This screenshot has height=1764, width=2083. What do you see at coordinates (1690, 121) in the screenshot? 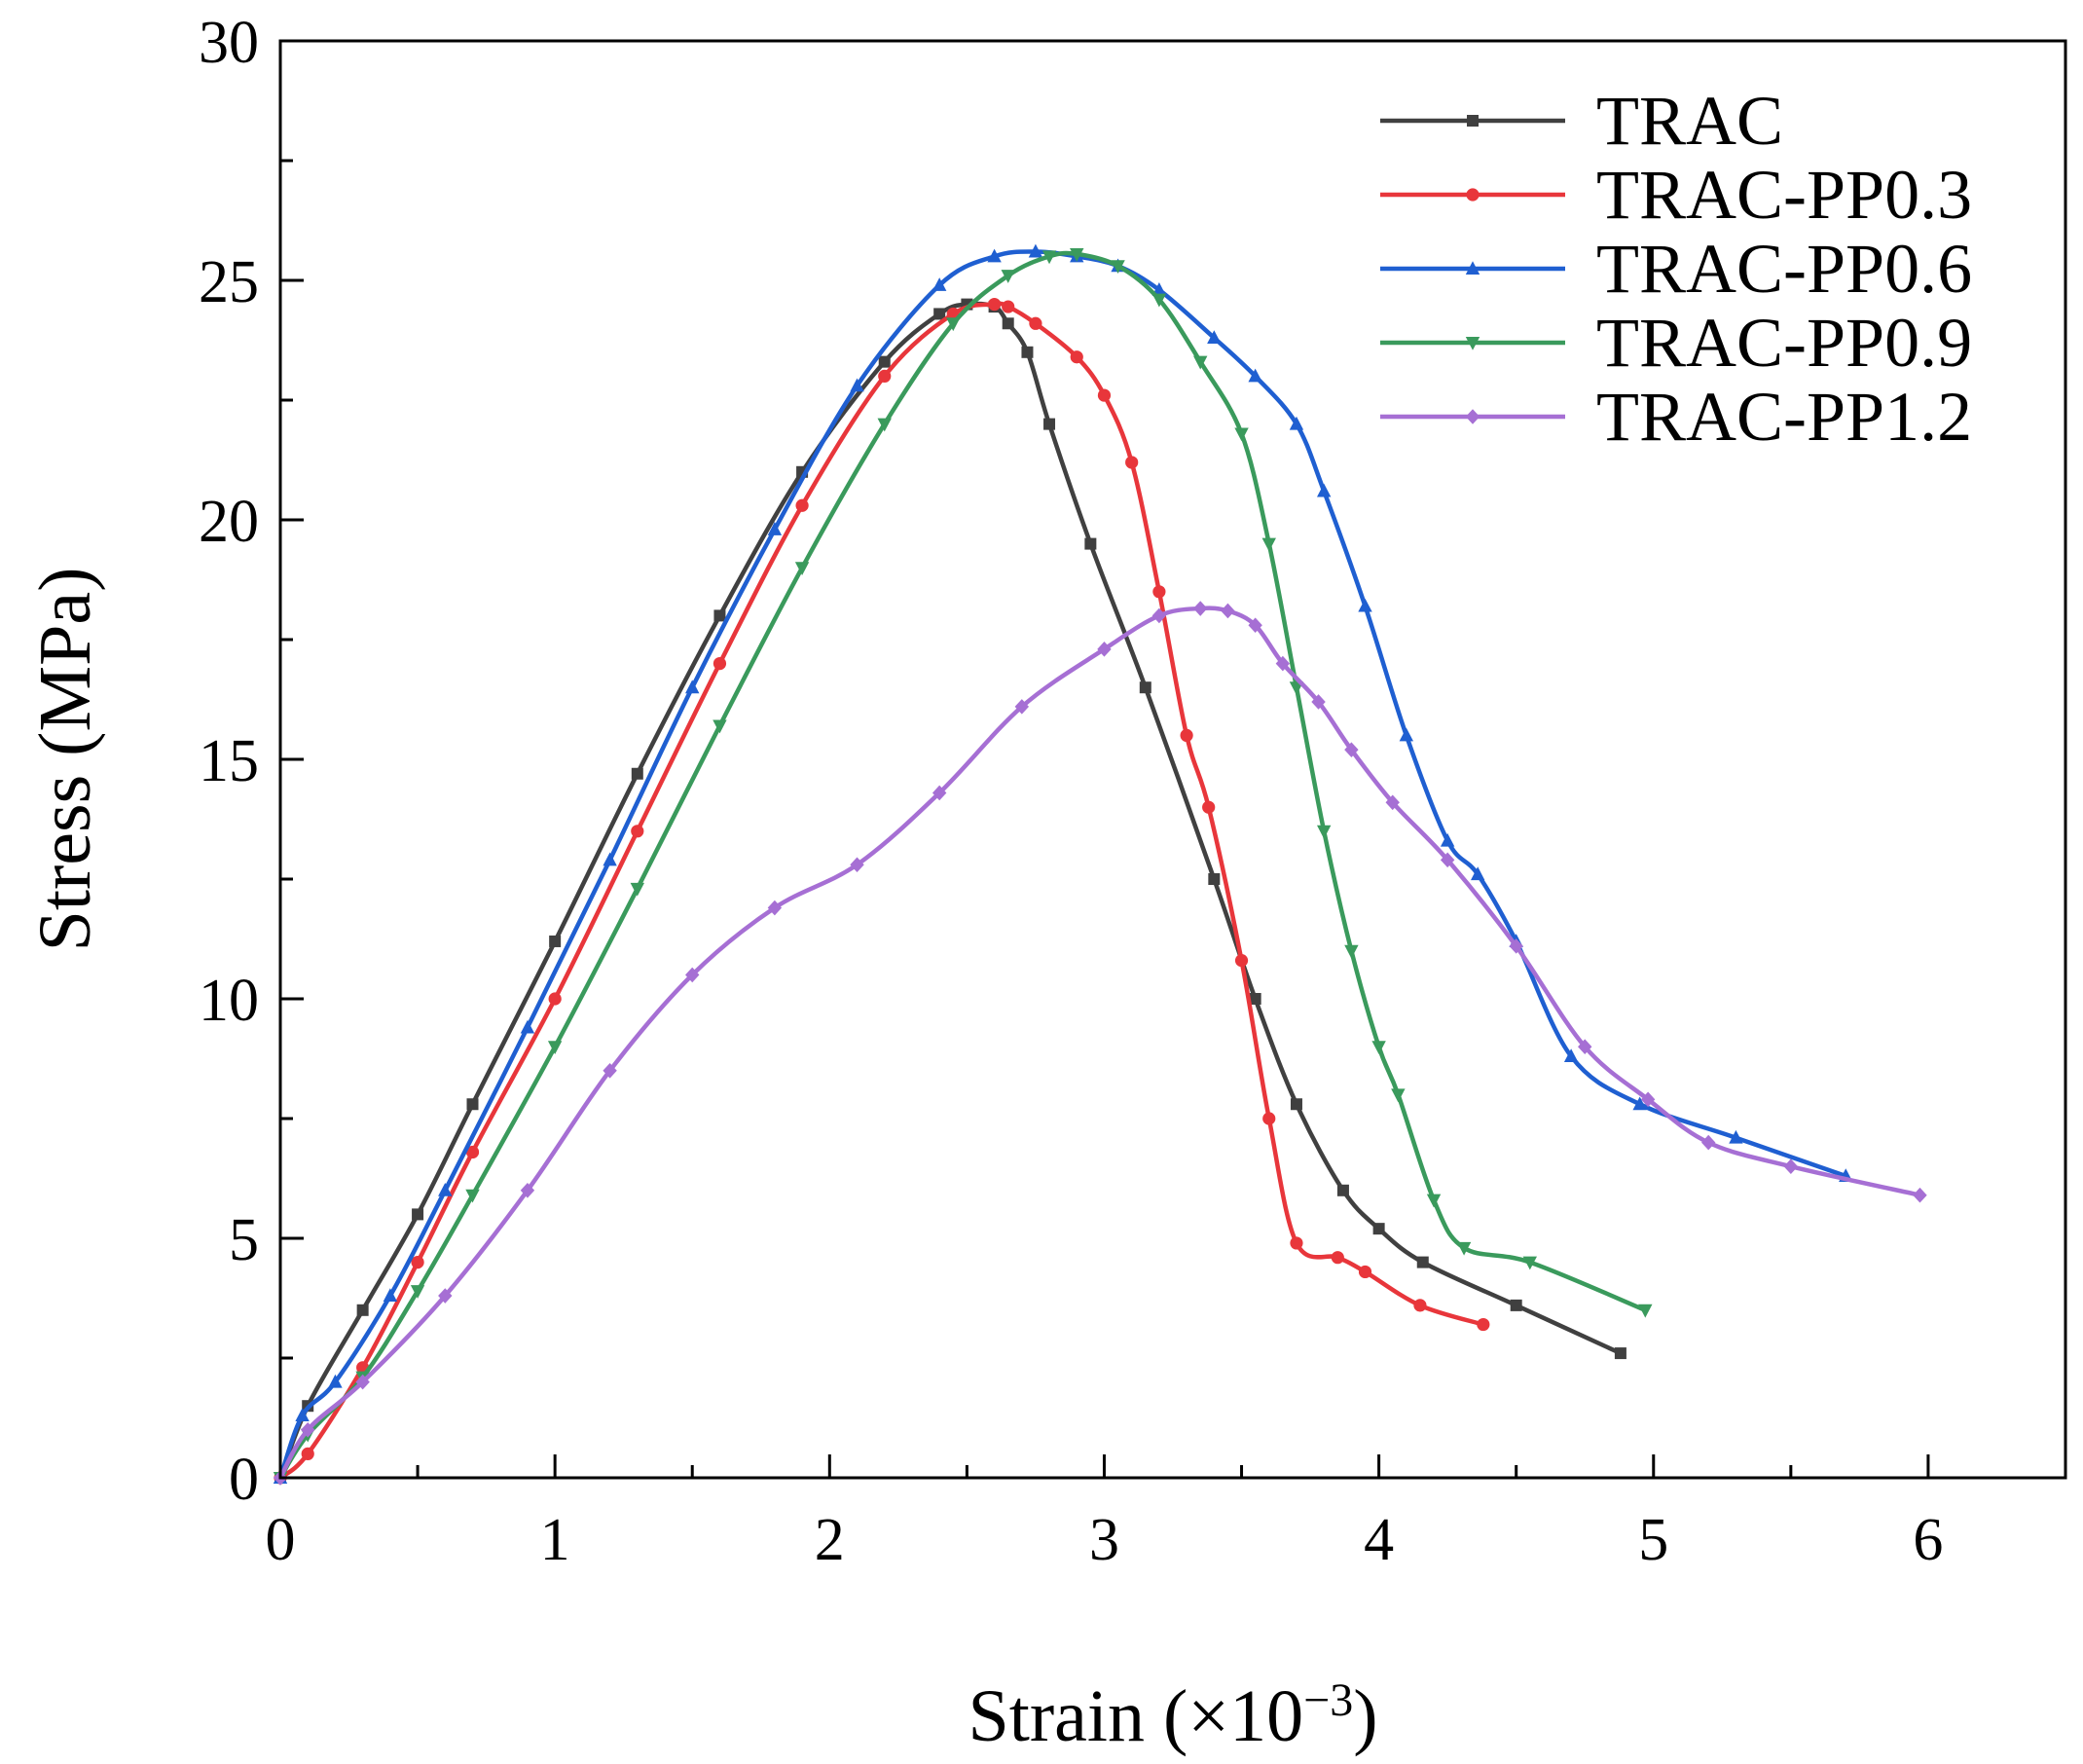
I see `legend-label-trac: TRAC` at bounding box center [1690, 121].